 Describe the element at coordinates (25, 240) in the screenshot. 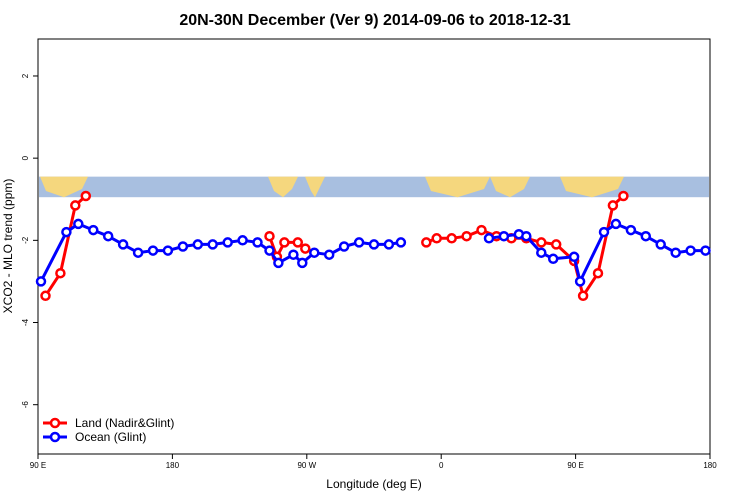

I see `y-tick-label: -2` at that location.